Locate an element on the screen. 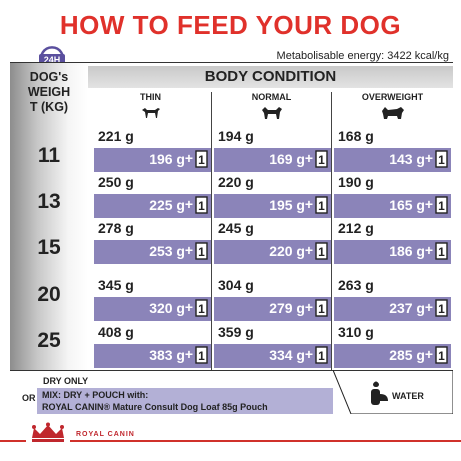  legend-dry-only: DRY ONLY is located at coordinates (66, 381).